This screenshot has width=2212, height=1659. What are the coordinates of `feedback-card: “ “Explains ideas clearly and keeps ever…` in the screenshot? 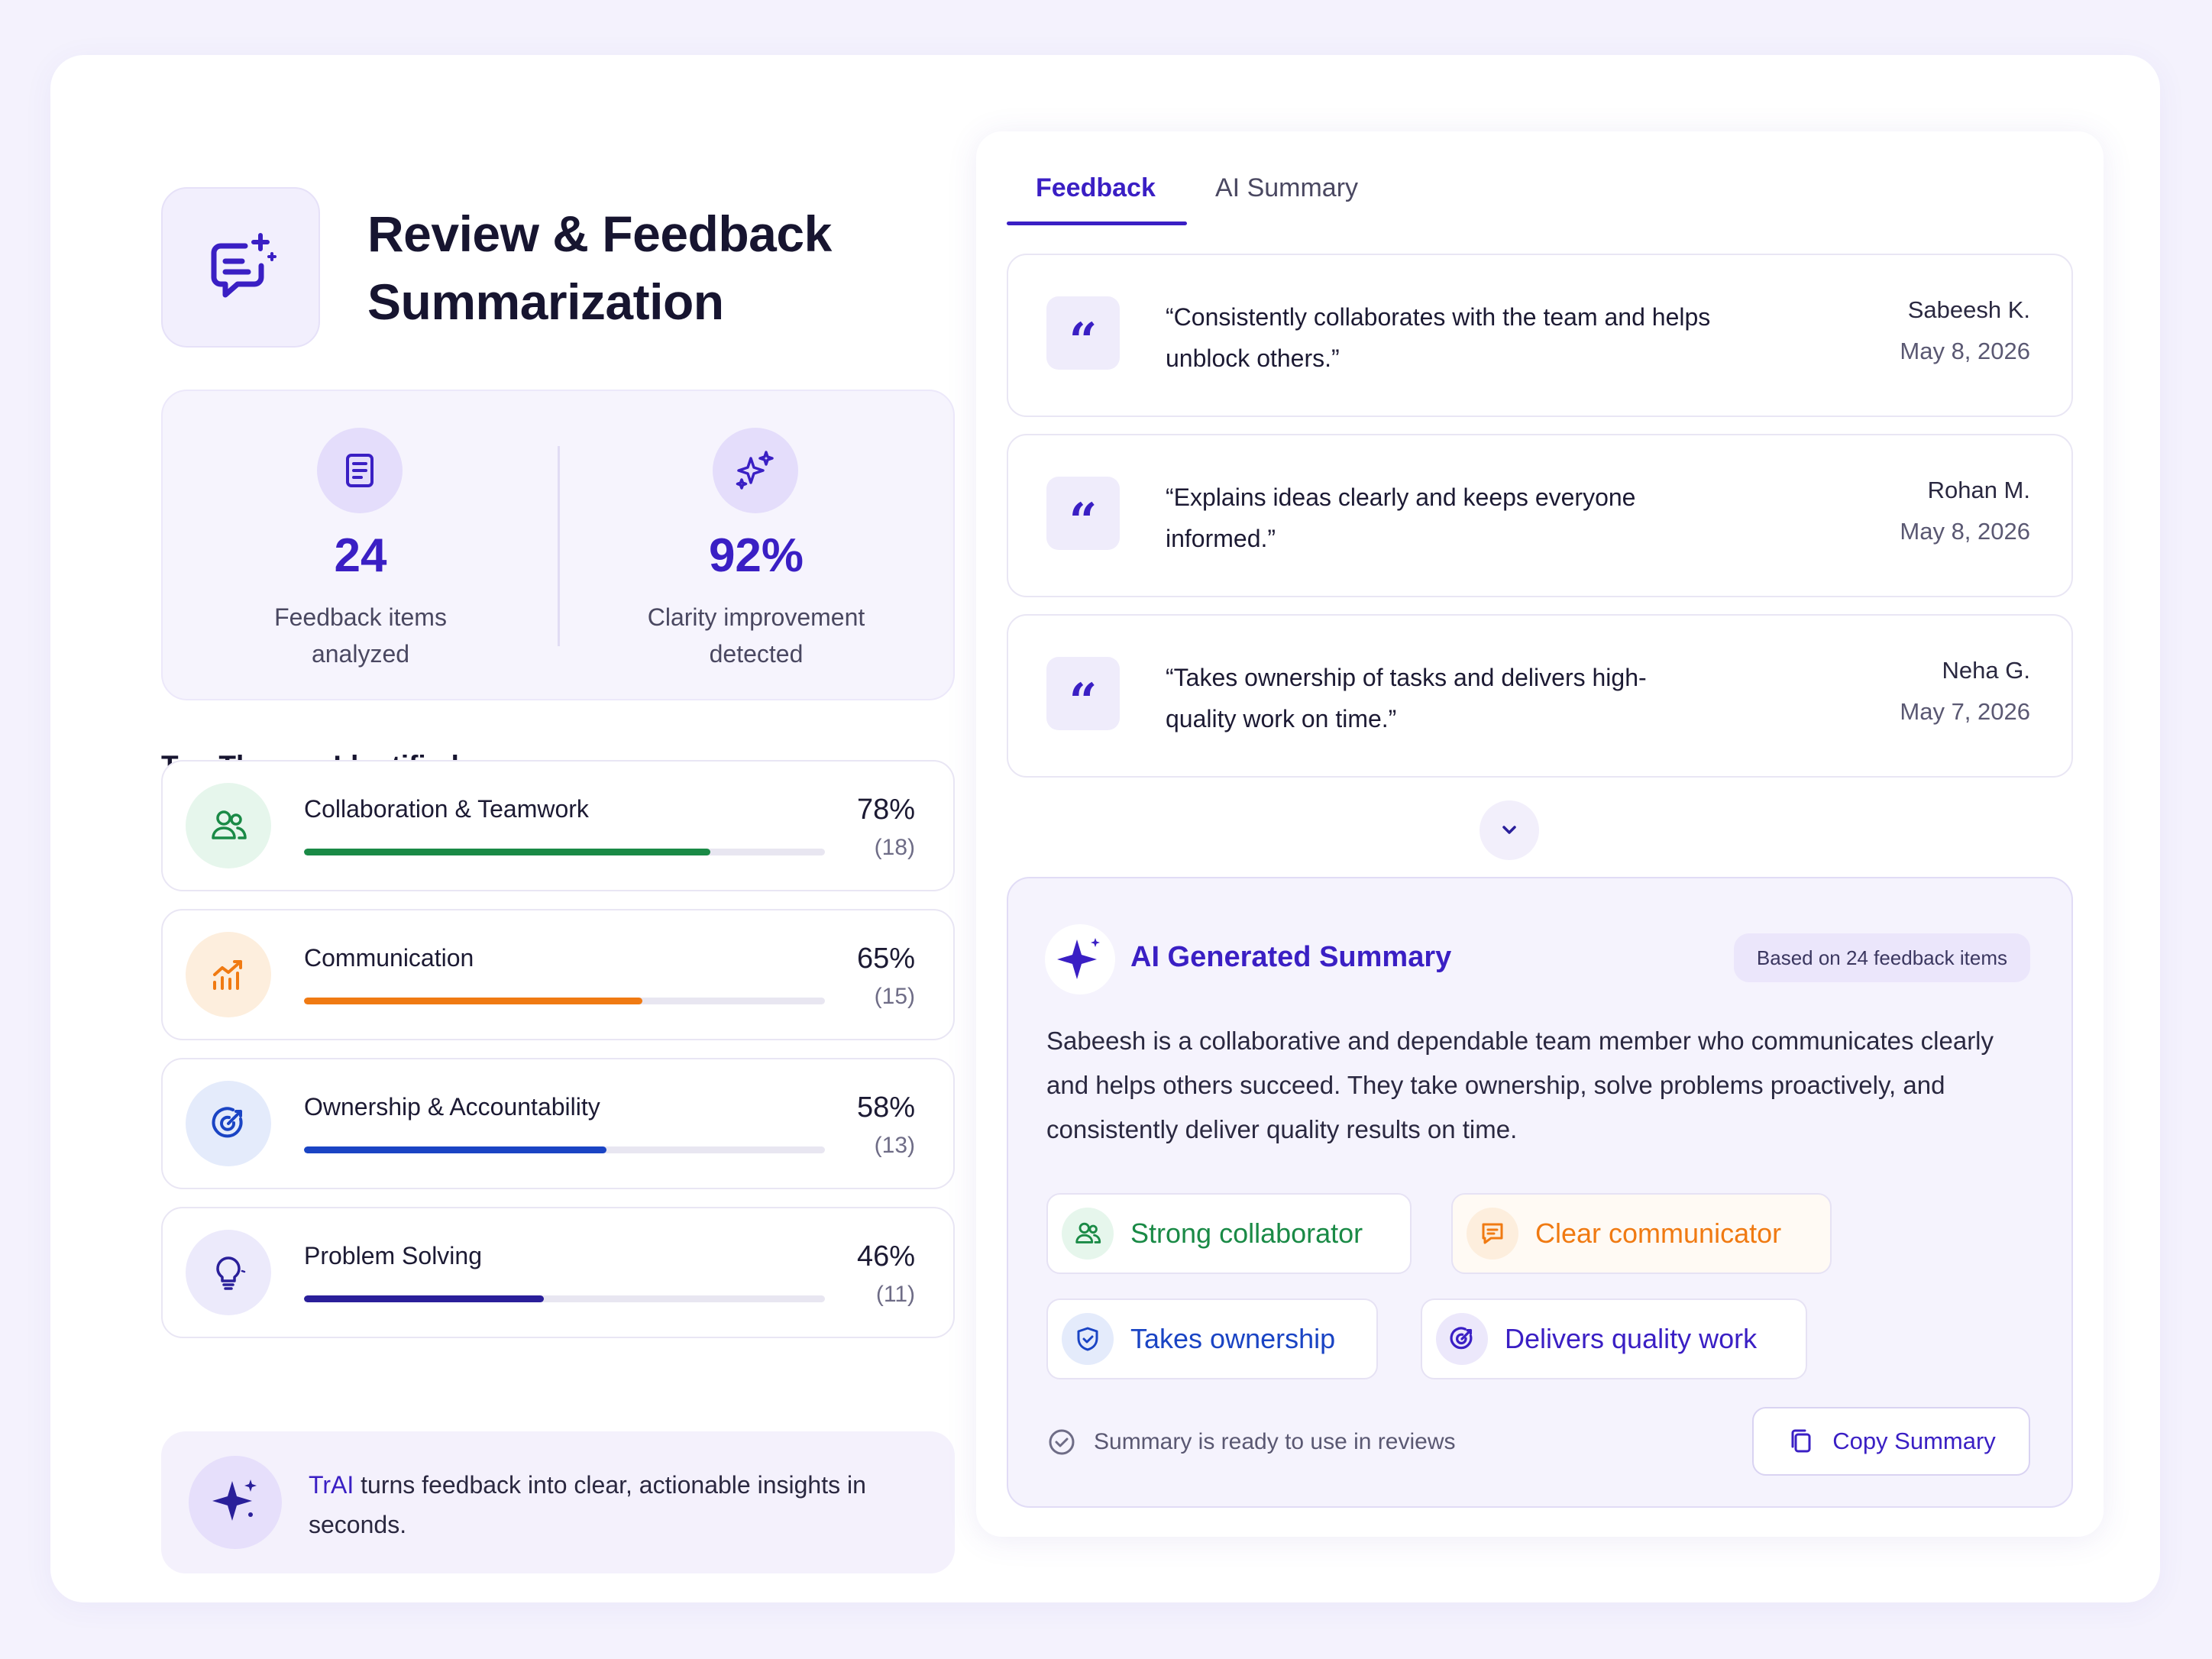 It's located at (1540, 515).